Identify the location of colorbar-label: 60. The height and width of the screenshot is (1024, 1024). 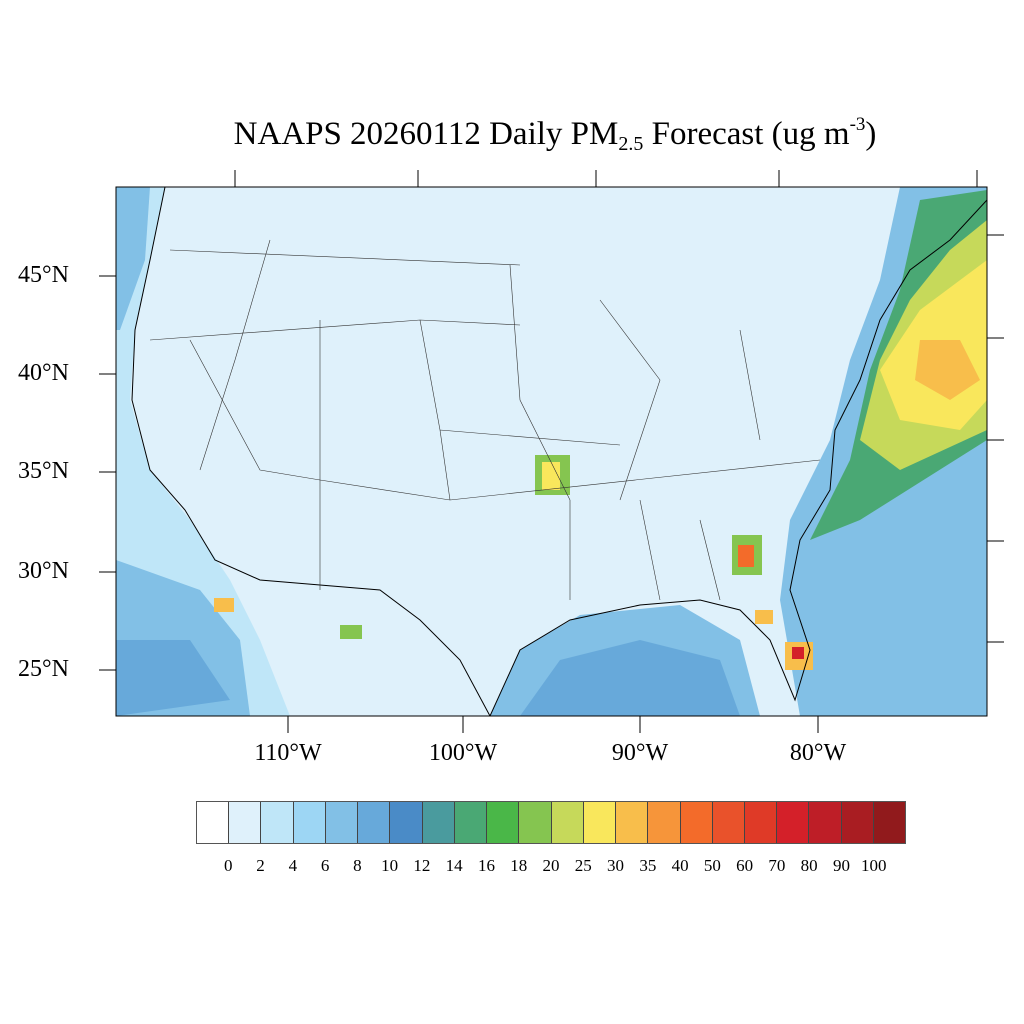
(745, 865).